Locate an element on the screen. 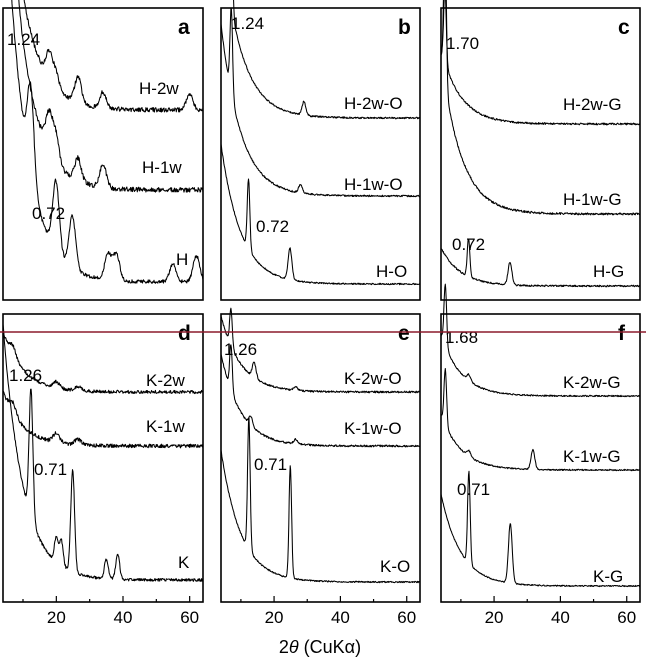  trace-H-2w-O is located at coordinates (327, 60).